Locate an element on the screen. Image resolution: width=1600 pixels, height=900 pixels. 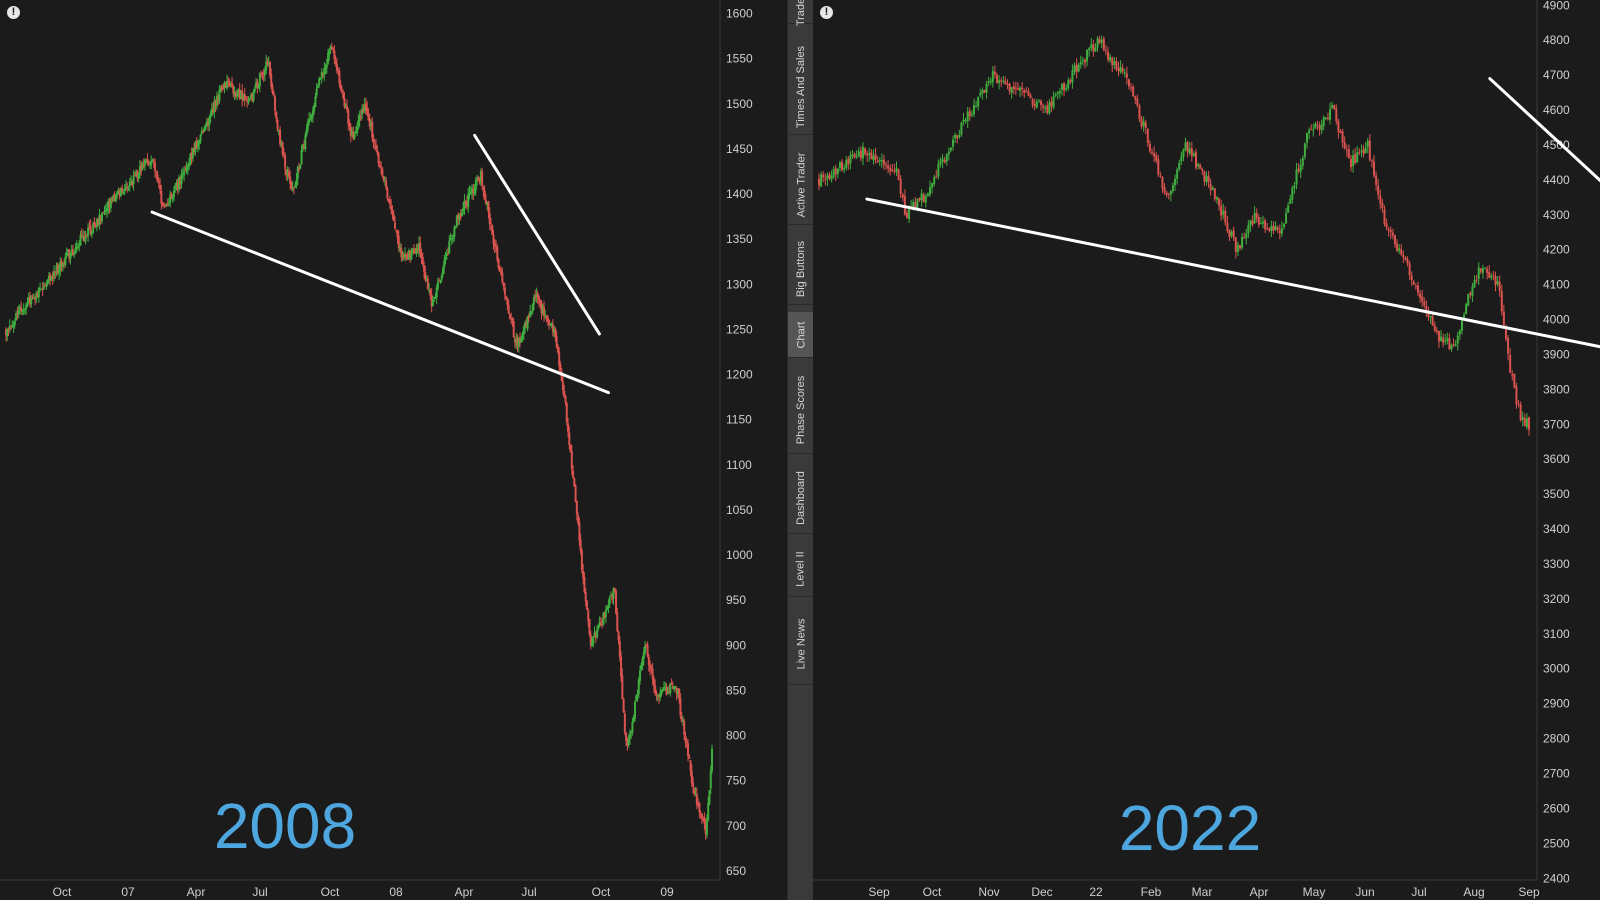
side-tab-trade: Trade is located at coordinates (801, 13).